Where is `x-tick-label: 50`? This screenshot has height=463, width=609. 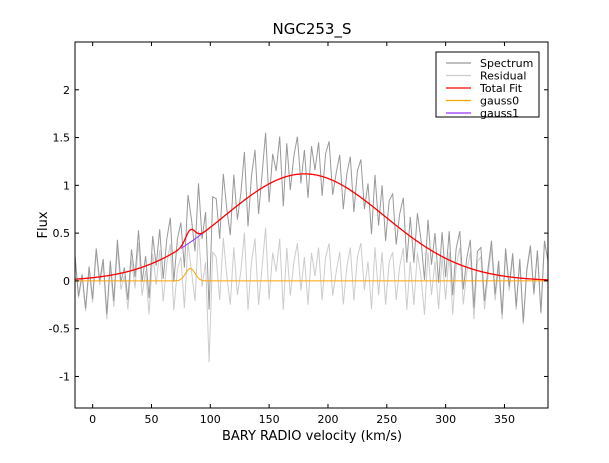
x-tick-label: 50 is located at coordinates (151, 419).